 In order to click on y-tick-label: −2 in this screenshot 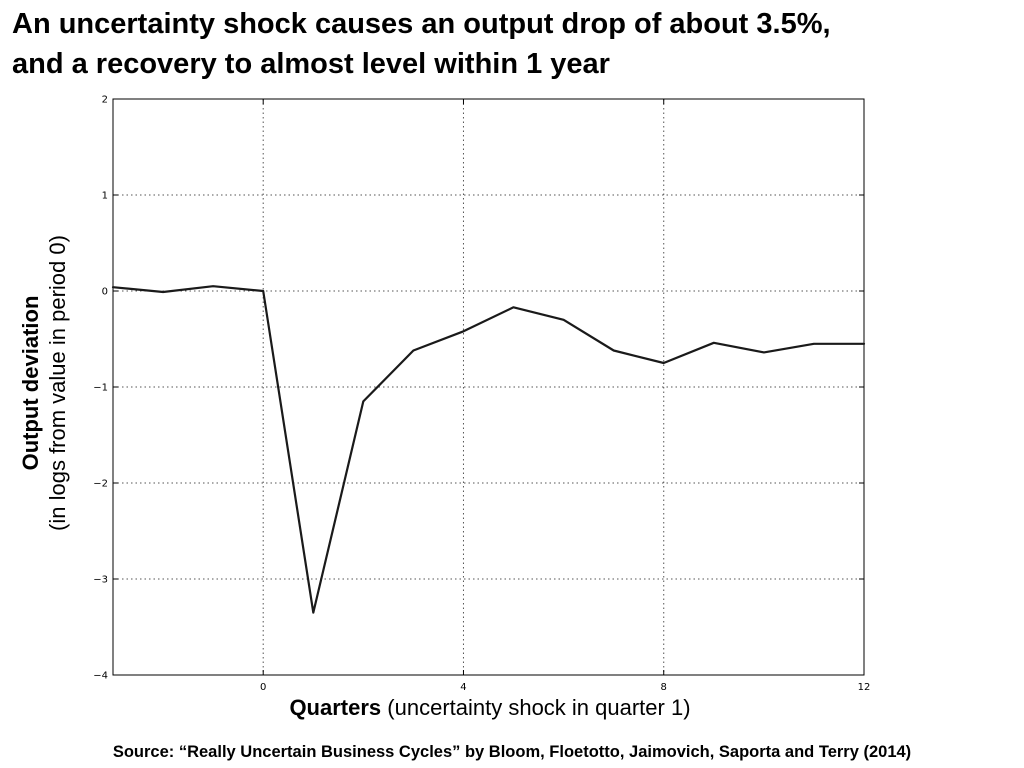, I will do `click(100, 484)`.